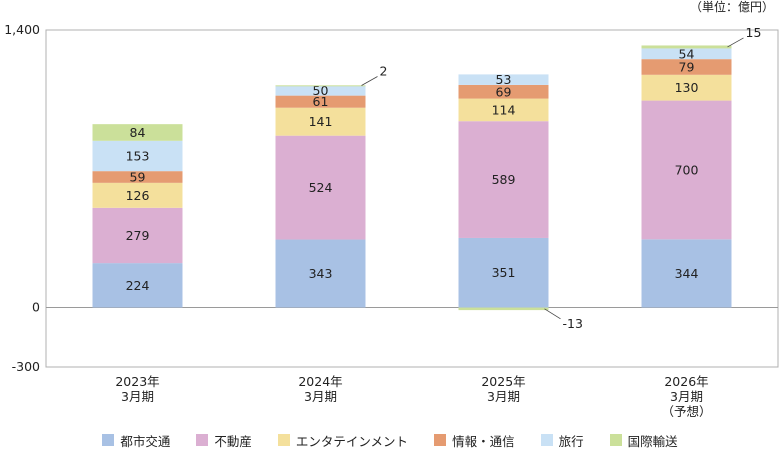  I want to click on data-label: 53, so click(504, 79).